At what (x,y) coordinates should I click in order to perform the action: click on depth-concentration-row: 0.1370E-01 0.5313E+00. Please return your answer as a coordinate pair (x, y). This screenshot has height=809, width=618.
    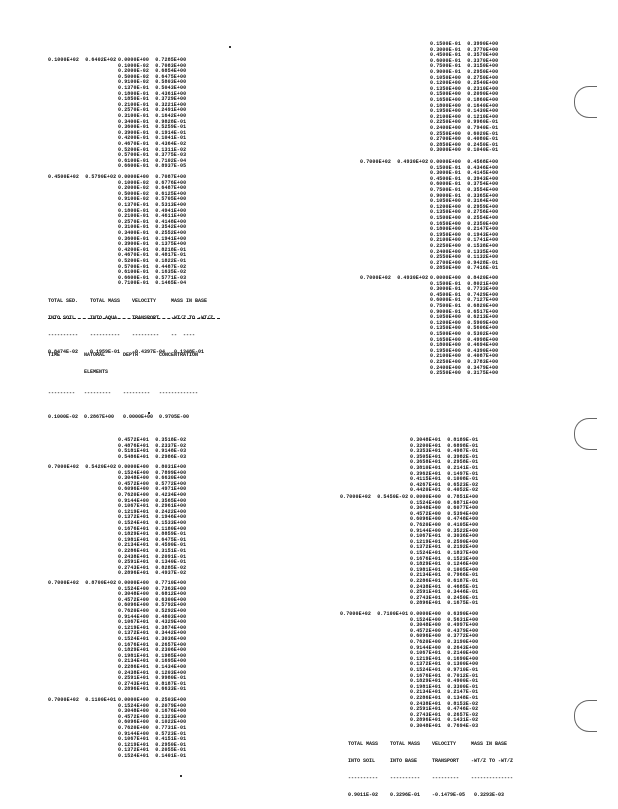
    Looking at the image, I should click on (152, 204).